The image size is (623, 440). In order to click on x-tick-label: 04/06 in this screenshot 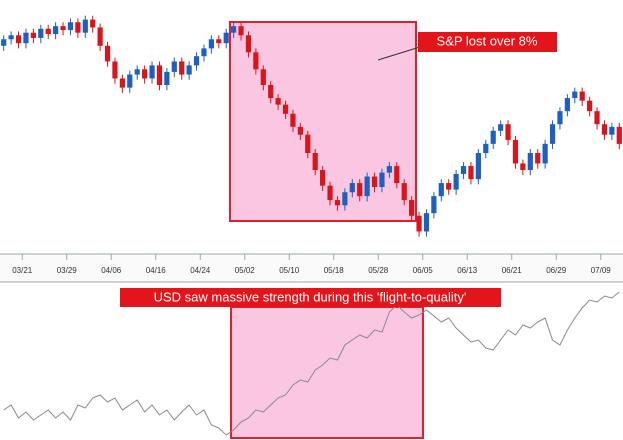, I will do `click(111, 270)`.